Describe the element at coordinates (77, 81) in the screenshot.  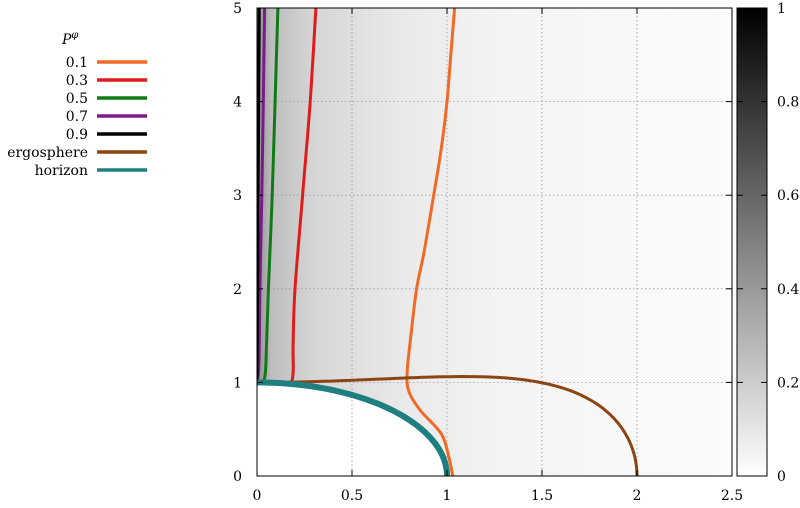
I see `legend-label: 0.3` at that location.